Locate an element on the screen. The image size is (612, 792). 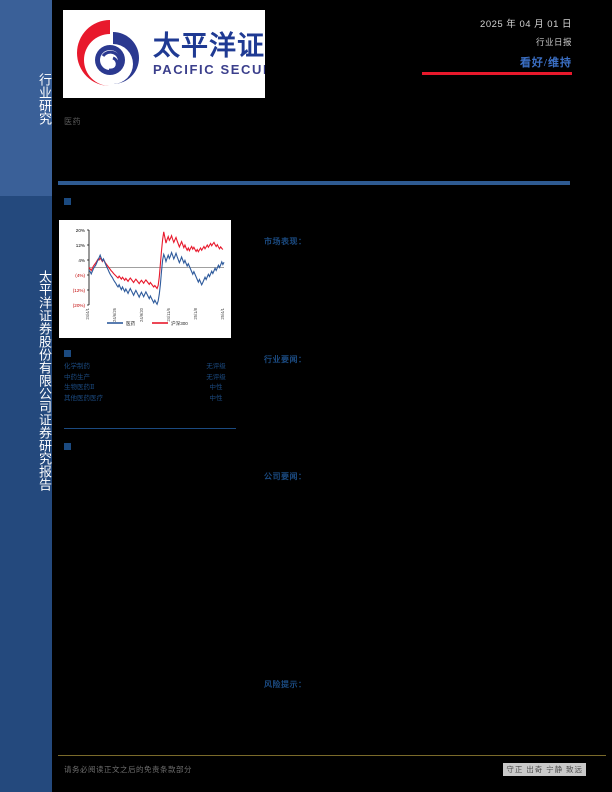
rating-sub-industry: 其他医药医疗 is located at coordinates (83, 398).